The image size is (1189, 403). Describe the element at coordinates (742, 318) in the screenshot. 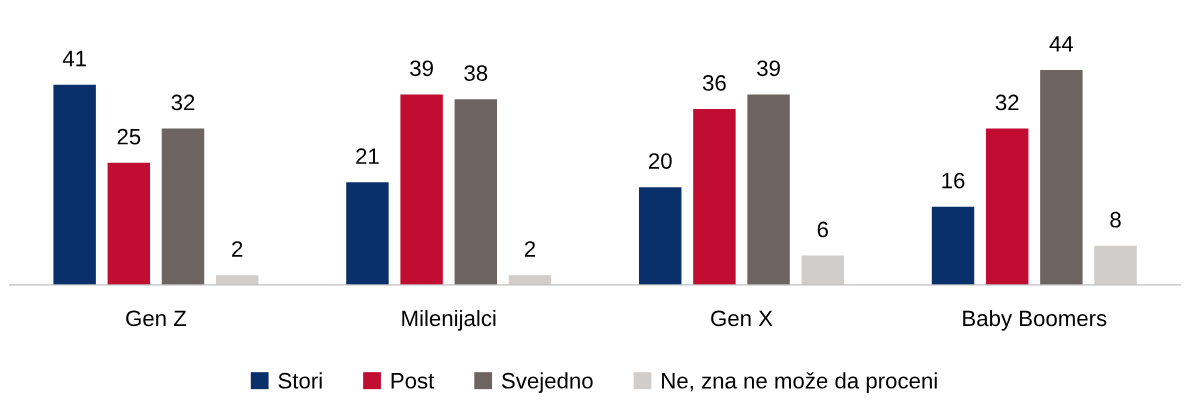

I see `x-tick-label: Gen X` at that location.